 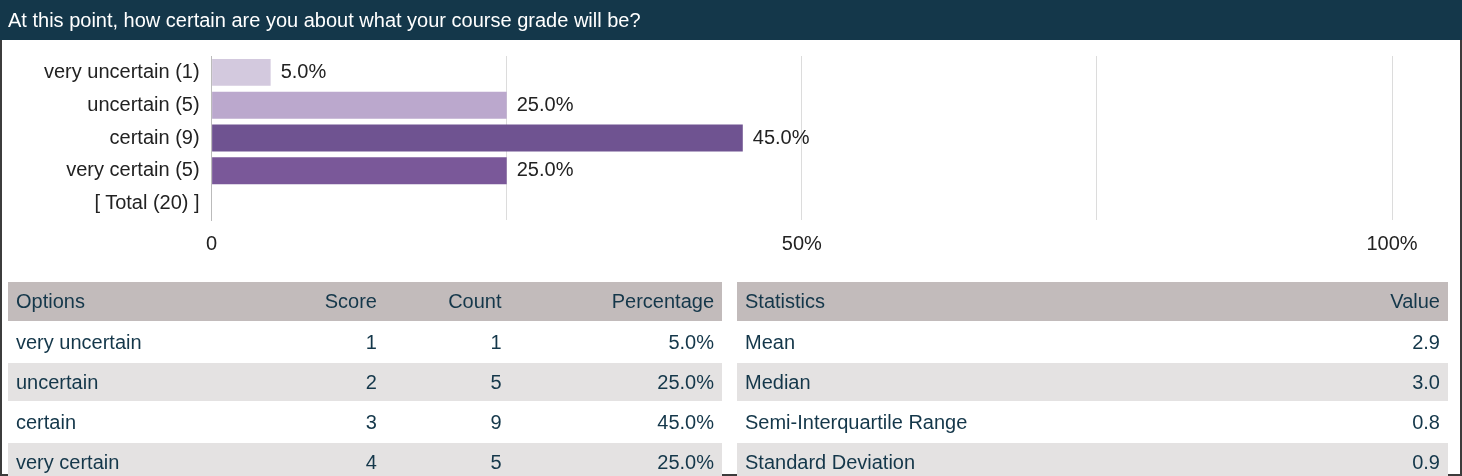 I want to click on text: Mean, so click(x=1016, y=342).